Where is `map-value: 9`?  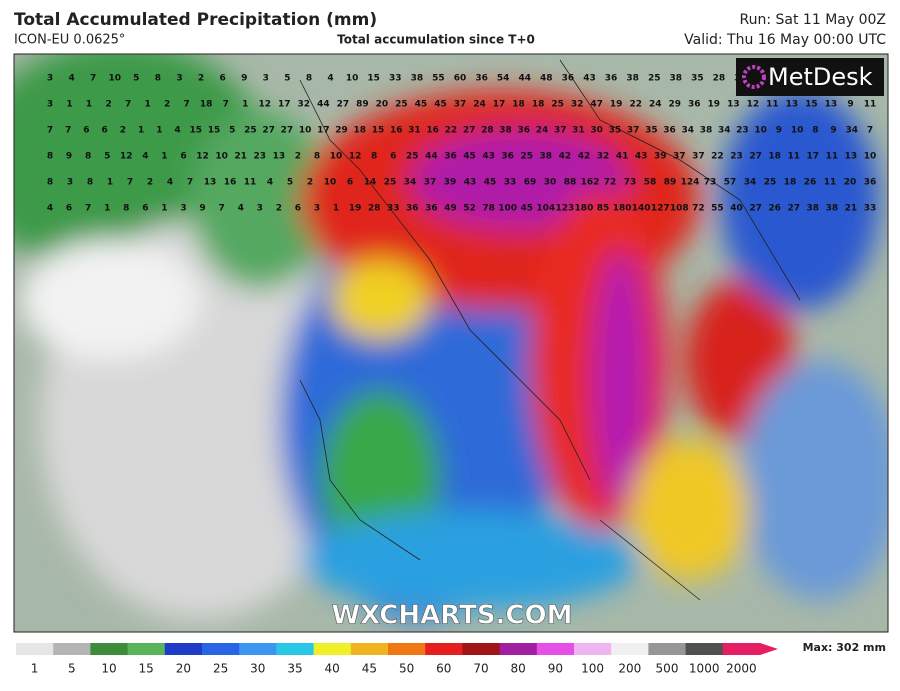 map-value: 9 is located at coordinates (850, 105).